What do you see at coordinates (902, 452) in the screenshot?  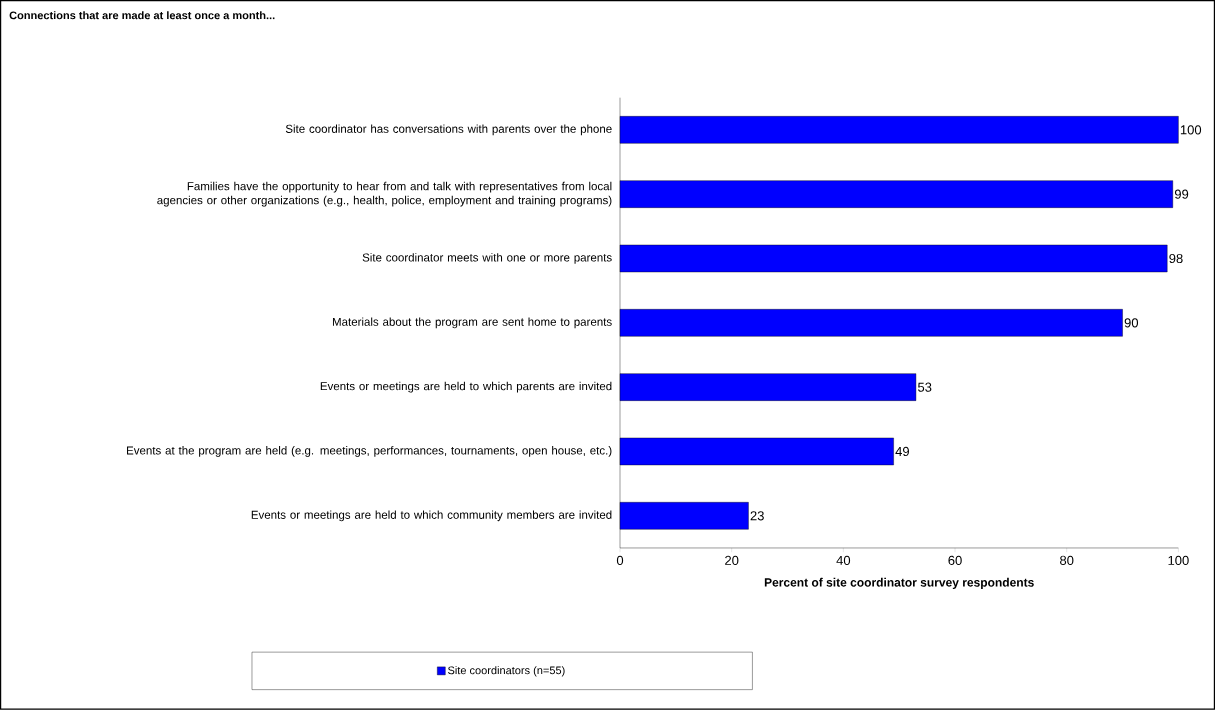 I see `data-label: 49` at bounding box center [902, 452].